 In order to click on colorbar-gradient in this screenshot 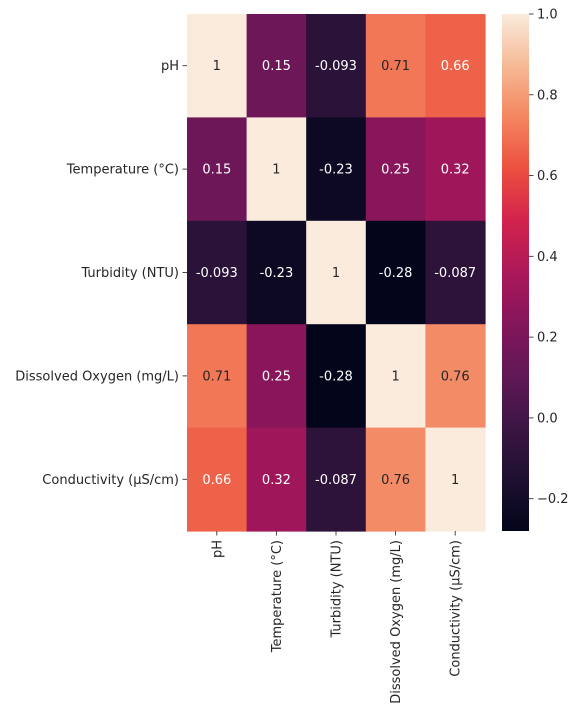, I will do `click(515, 272)`.